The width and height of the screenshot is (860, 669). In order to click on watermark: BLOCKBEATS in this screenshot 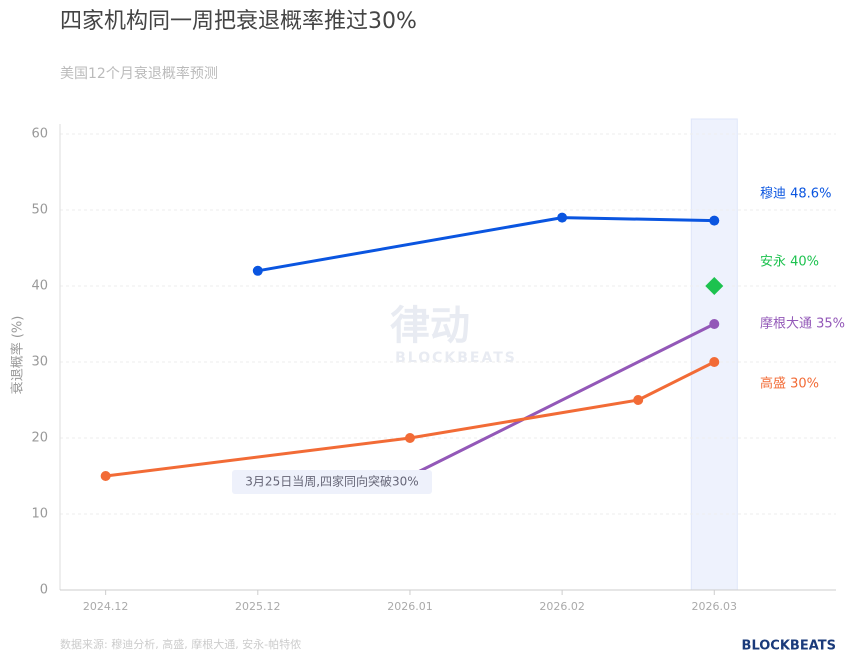, I will do `click(456, 358)`.